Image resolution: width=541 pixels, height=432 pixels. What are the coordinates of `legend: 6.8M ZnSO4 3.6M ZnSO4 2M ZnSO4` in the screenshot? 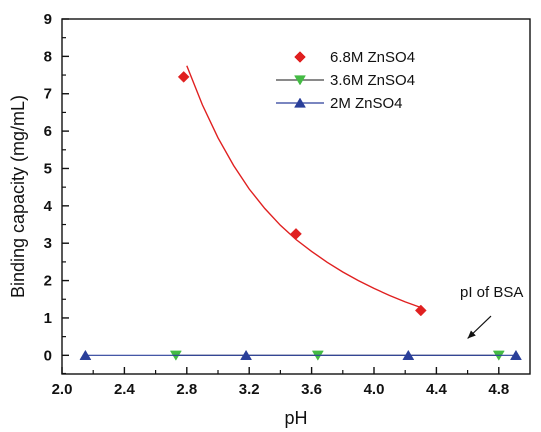 It's located at (345, 80).